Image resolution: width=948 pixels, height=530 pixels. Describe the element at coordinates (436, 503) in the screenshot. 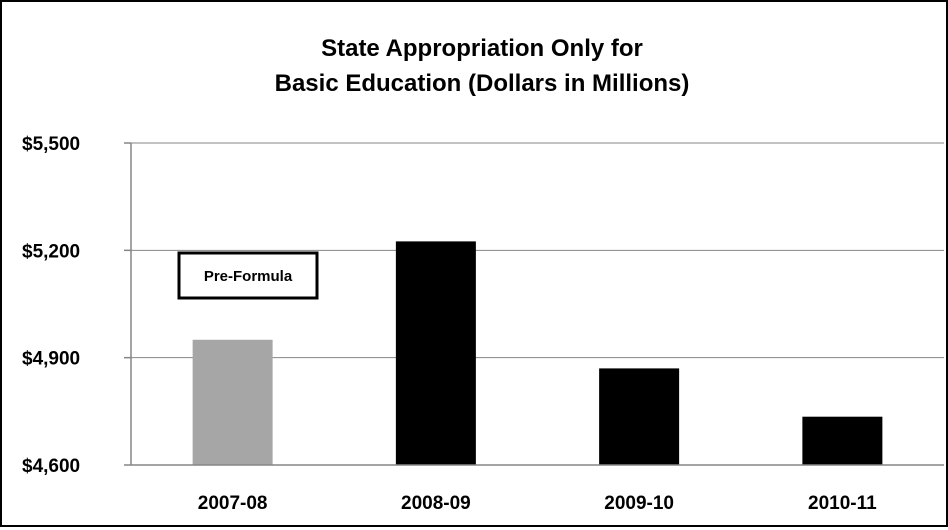

I see `x-tick-label: 2008-09` at that location.